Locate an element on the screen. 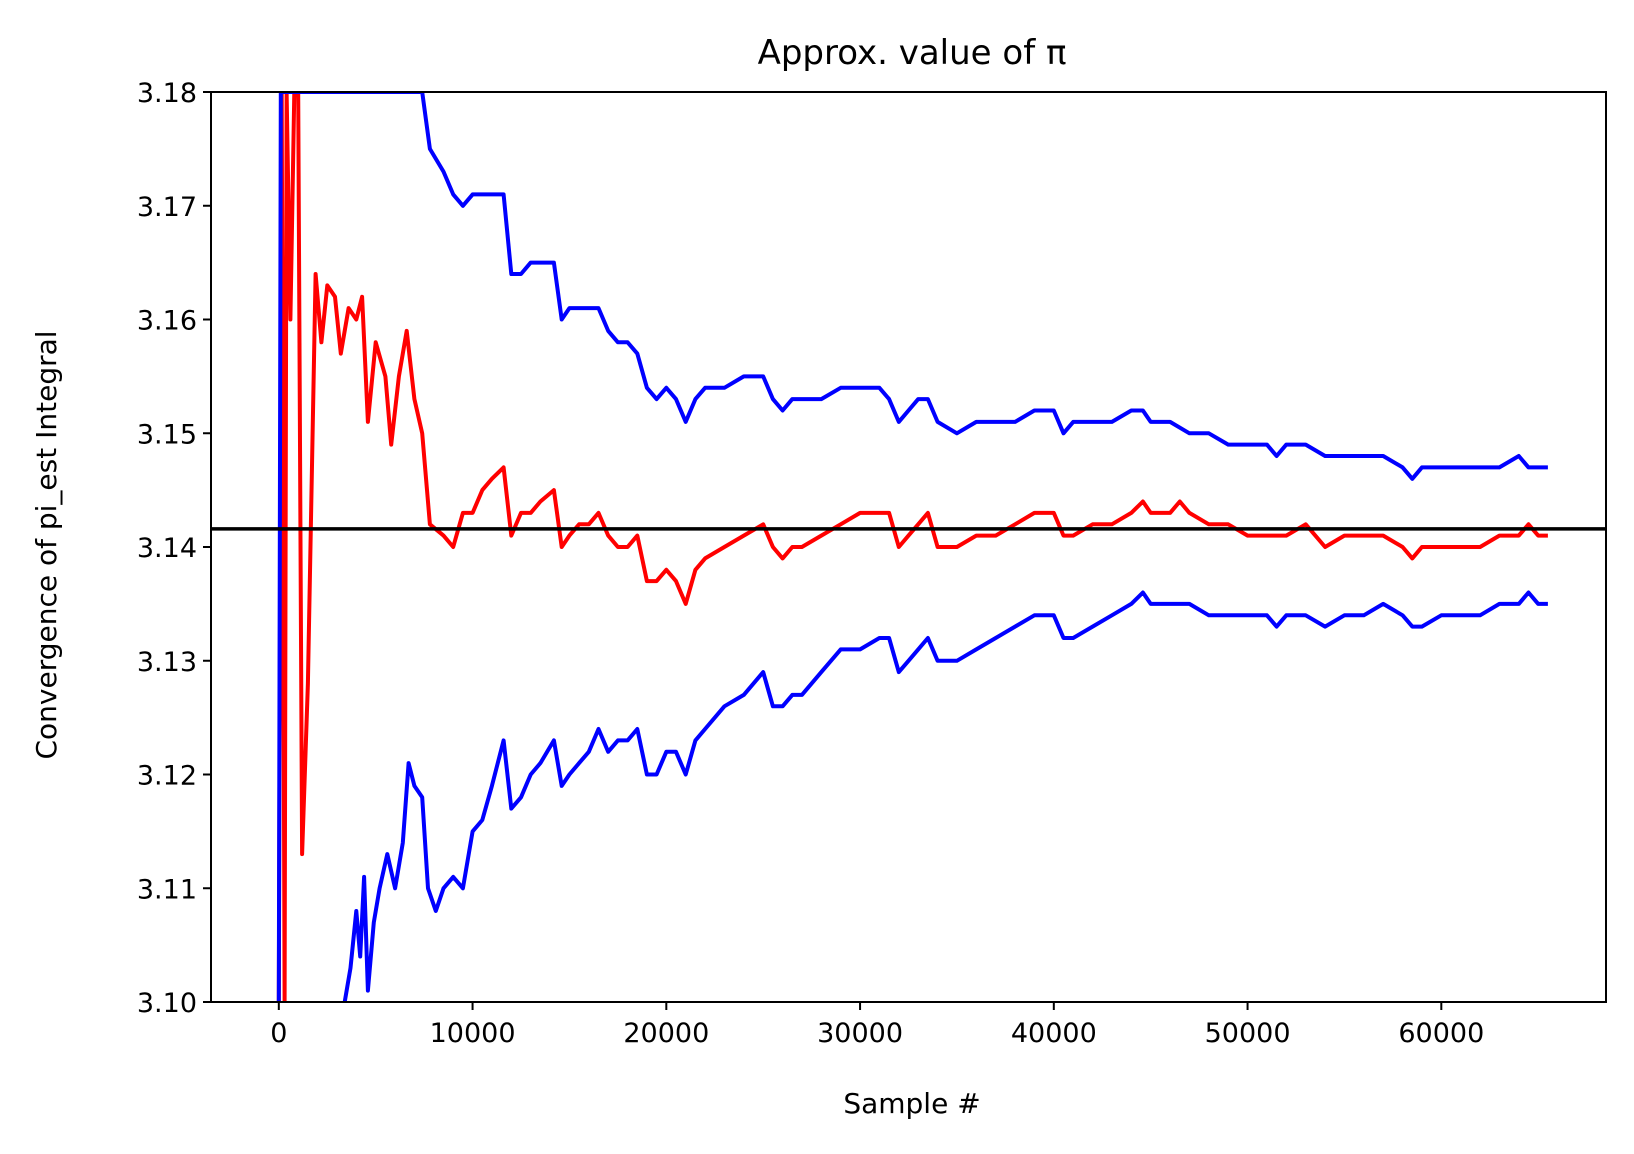 Image resolution: width=1634 pixels, height=1154 pixels. y-tick-label: 3.16 is located at coordinates (167, 321).